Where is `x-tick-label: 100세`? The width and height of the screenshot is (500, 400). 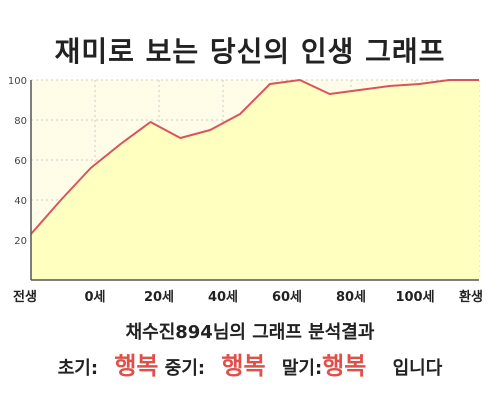
x-tick-label: 100세 is located at coordinates (414, 297).